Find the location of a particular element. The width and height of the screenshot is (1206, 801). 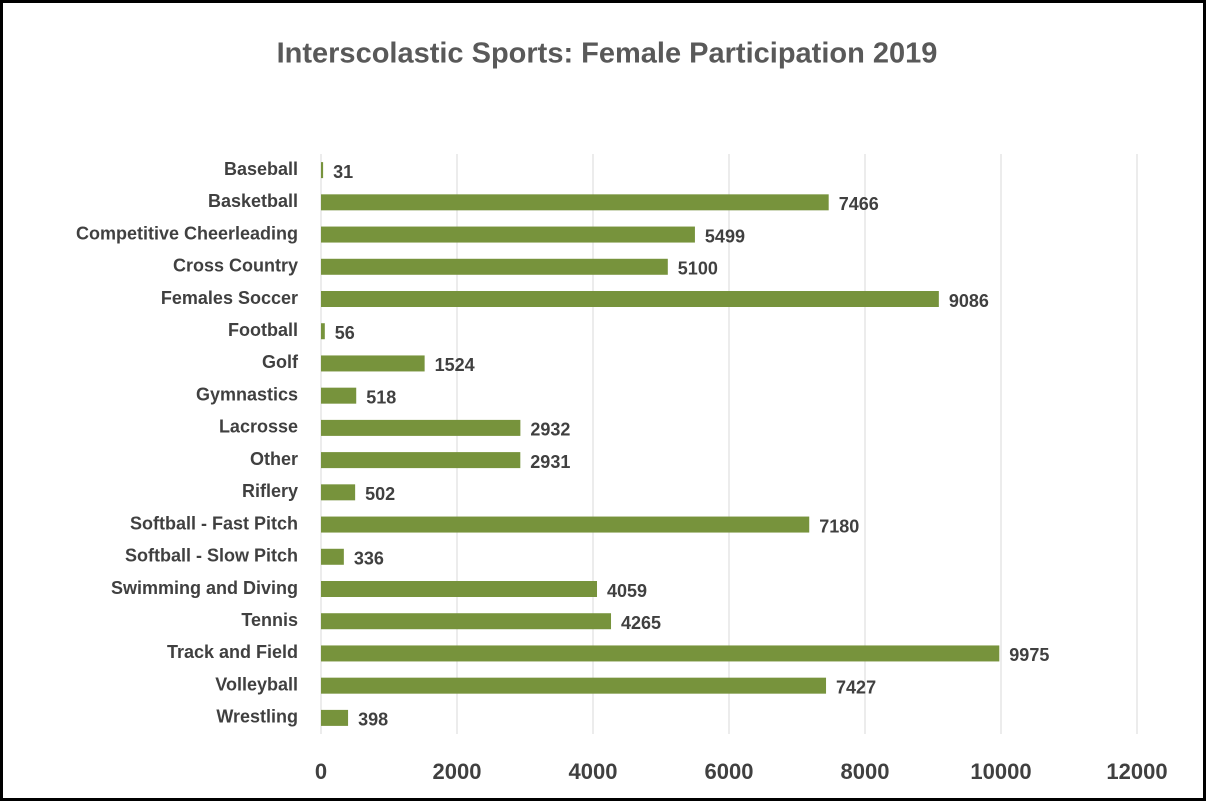

y-tick-label: Basketball is located at coordinates (253, 201).